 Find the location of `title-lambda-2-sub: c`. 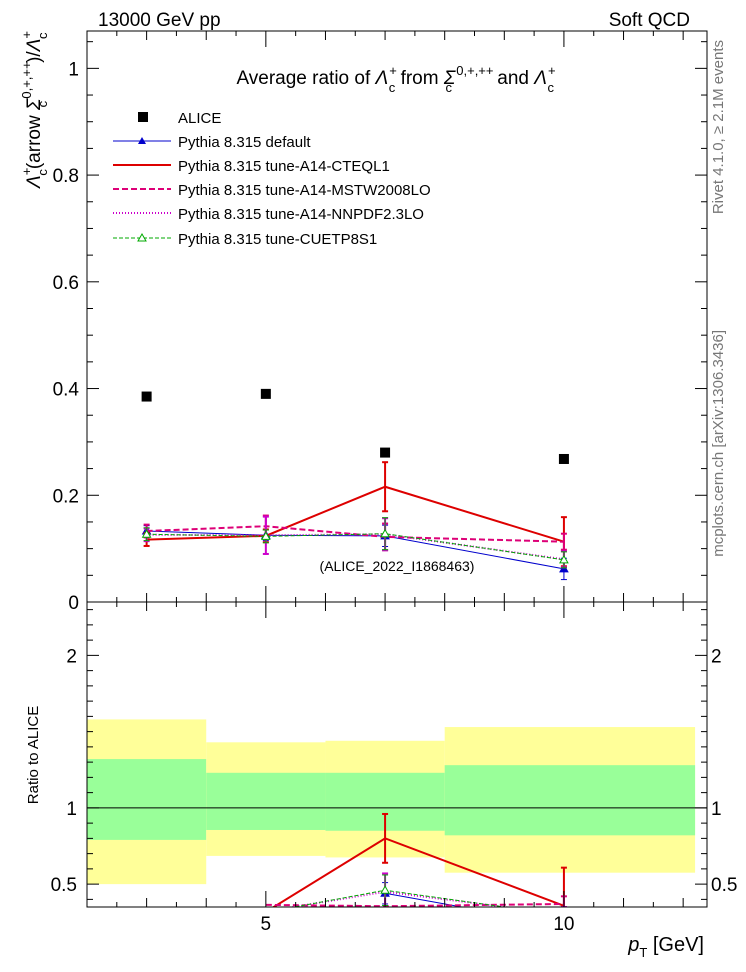

title-lambda-2-sub: c is located at coordinates (551, 87).